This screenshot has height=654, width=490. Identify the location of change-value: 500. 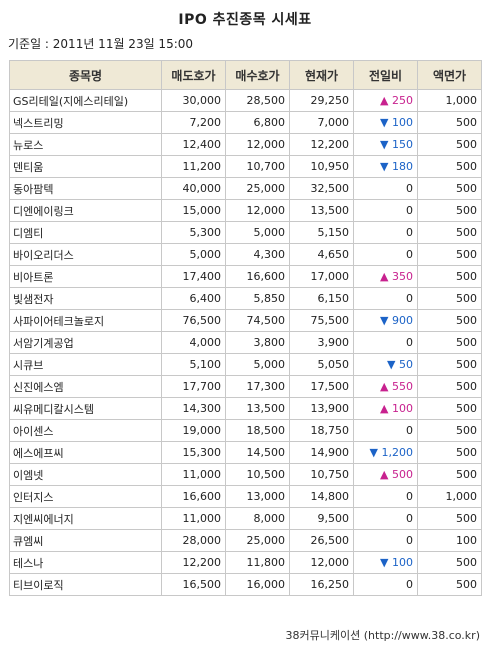
(402, 474).